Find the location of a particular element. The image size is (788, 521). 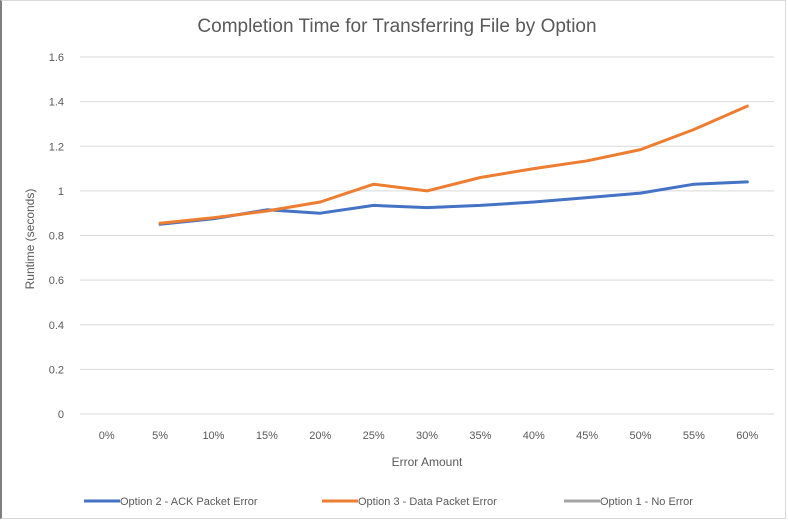

y-tick-label: 1.4 is located at coordinates (56, 103).